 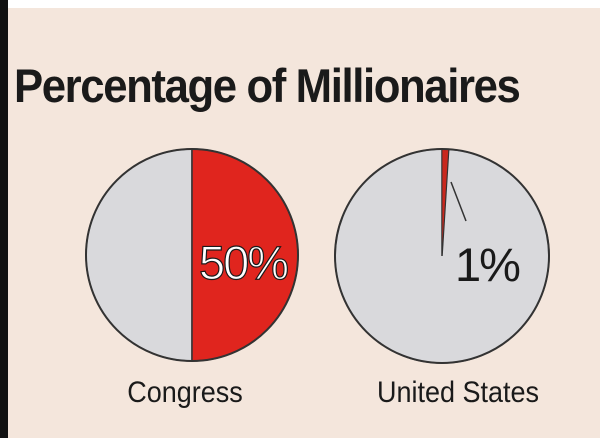 What do you see at coordinates (139, 255) in the screenshot?
I see `pie-congress-slice-other` at bounding box center [139, 255].